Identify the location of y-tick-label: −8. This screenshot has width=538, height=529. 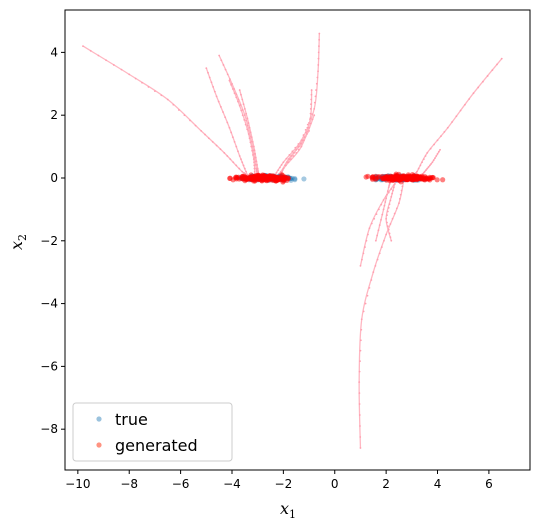
(49, 429).